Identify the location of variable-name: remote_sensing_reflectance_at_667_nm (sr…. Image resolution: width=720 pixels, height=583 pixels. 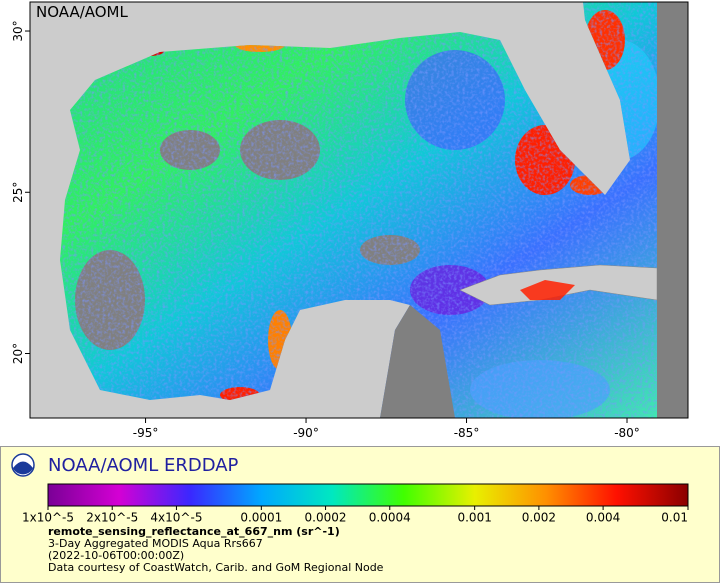
(194, 531).